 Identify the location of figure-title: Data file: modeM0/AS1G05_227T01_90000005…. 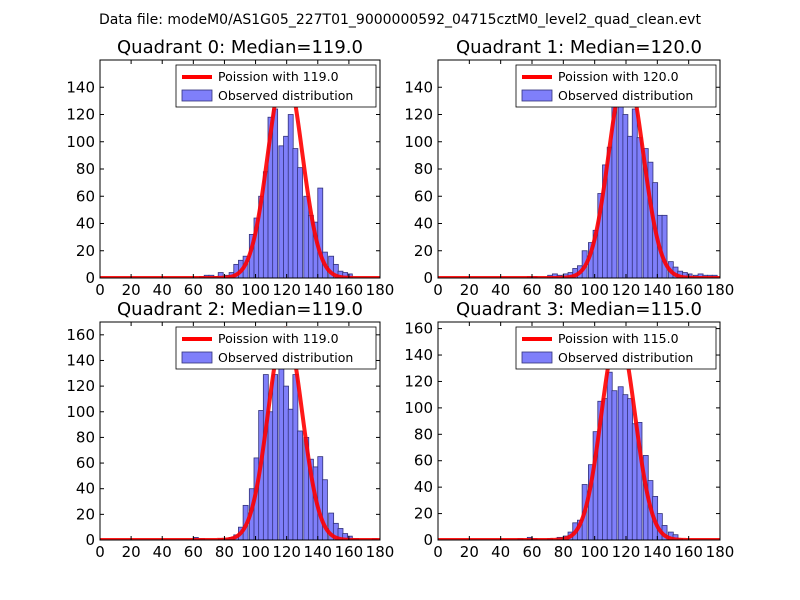
(400, 20).